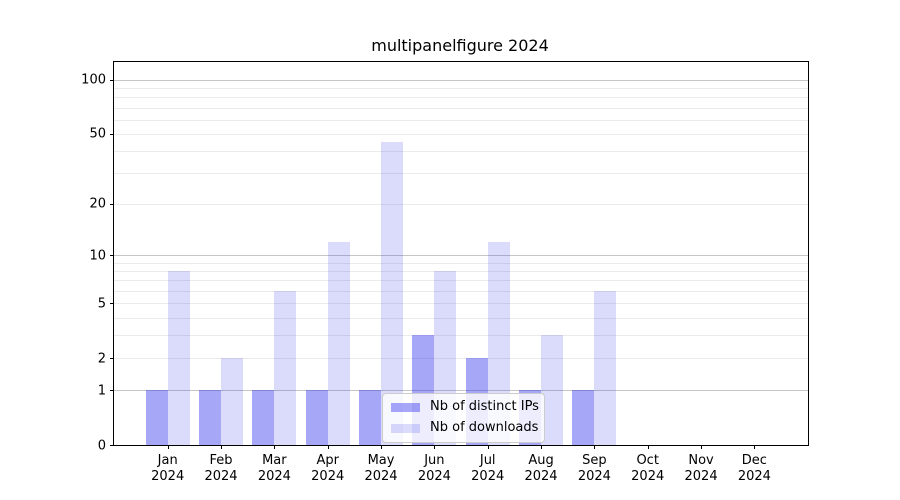  I want to click on legend-swatch-distinct-ips, so click(405, 407).